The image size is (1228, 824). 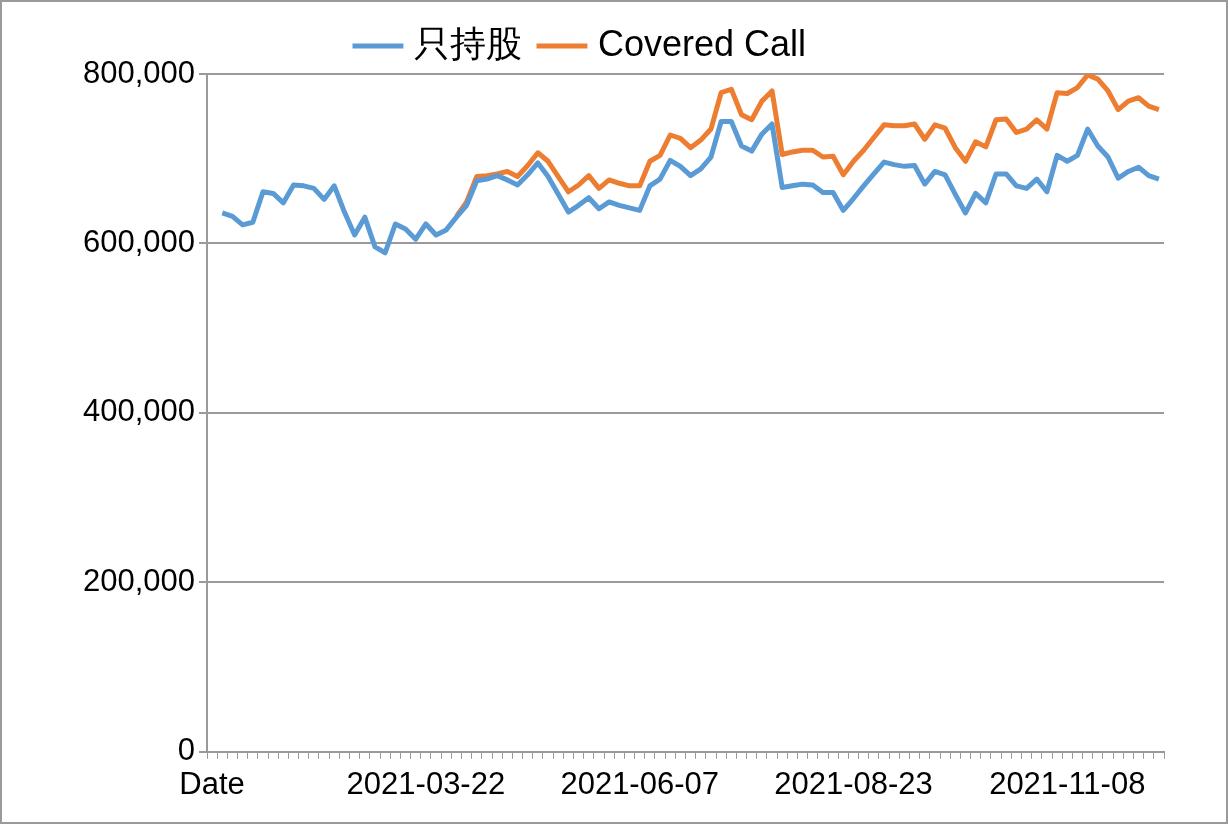 I want to click on y-tick-label: 0, so click(x=186, y=750).